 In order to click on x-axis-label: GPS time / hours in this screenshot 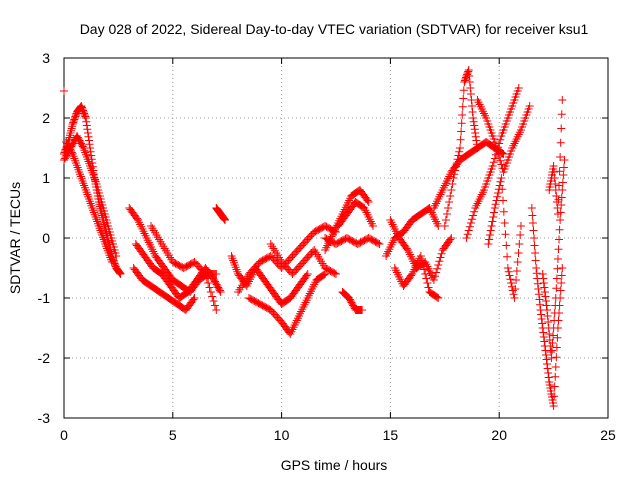, I will do `click(334, 465)`.